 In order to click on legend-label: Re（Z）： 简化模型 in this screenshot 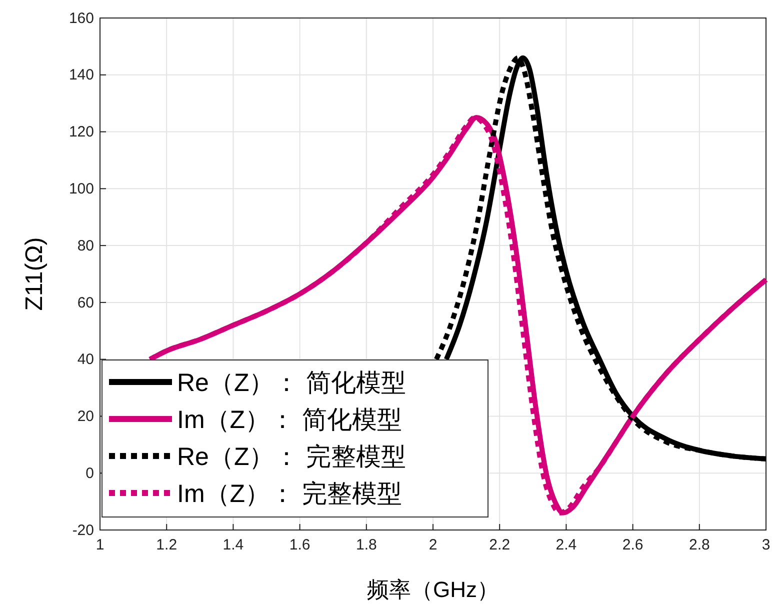, I will do `click(291, 383)`.